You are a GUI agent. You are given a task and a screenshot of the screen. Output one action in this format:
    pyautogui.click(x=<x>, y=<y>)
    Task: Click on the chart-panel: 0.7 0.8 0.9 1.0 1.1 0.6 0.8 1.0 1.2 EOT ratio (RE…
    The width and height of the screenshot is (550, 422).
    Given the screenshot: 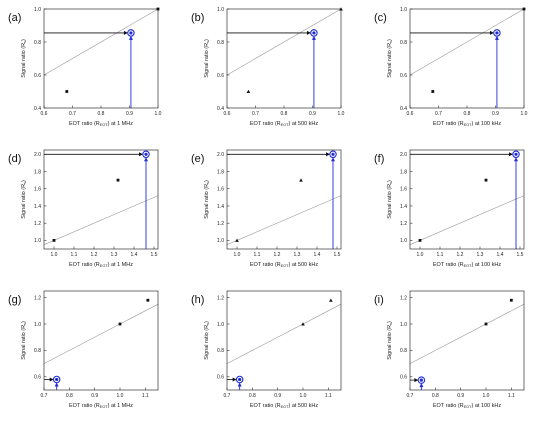 What is the action you would take?
    pyautogui.click(x=457, y=352)
    